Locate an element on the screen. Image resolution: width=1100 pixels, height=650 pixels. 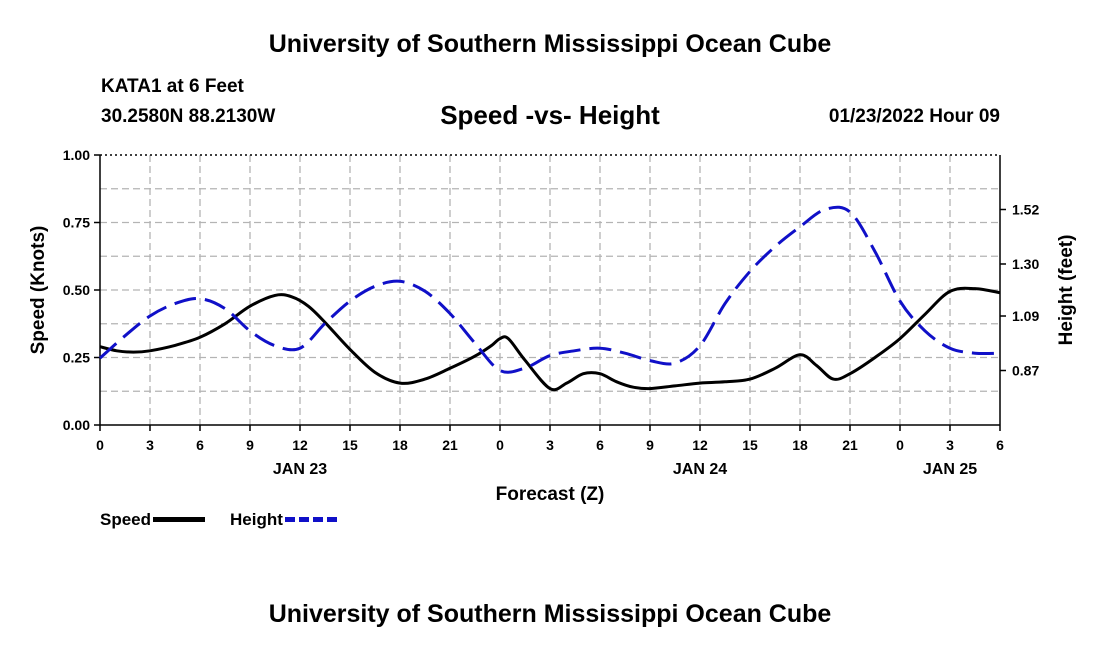
x-axis-title: Forecast (Z) is located at coordinates (550, 494).